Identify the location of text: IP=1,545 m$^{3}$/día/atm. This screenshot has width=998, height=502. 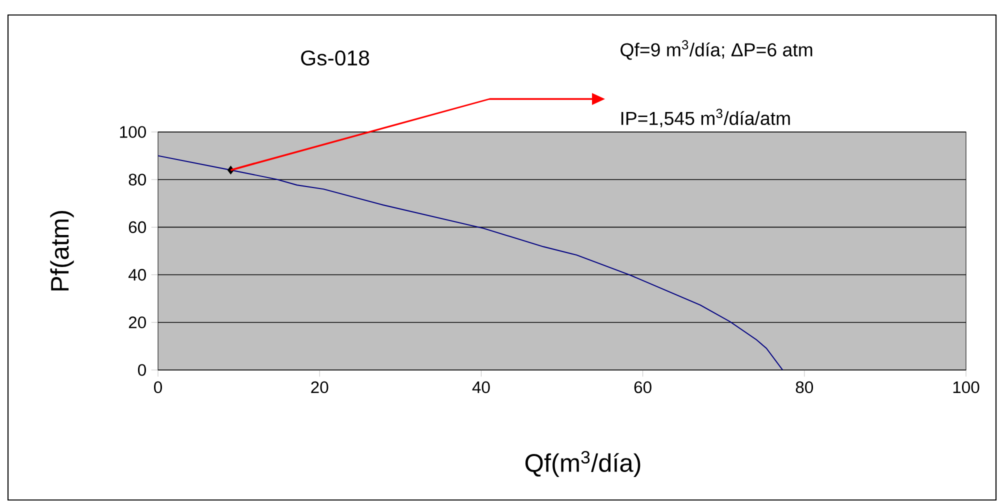
(705, 118).